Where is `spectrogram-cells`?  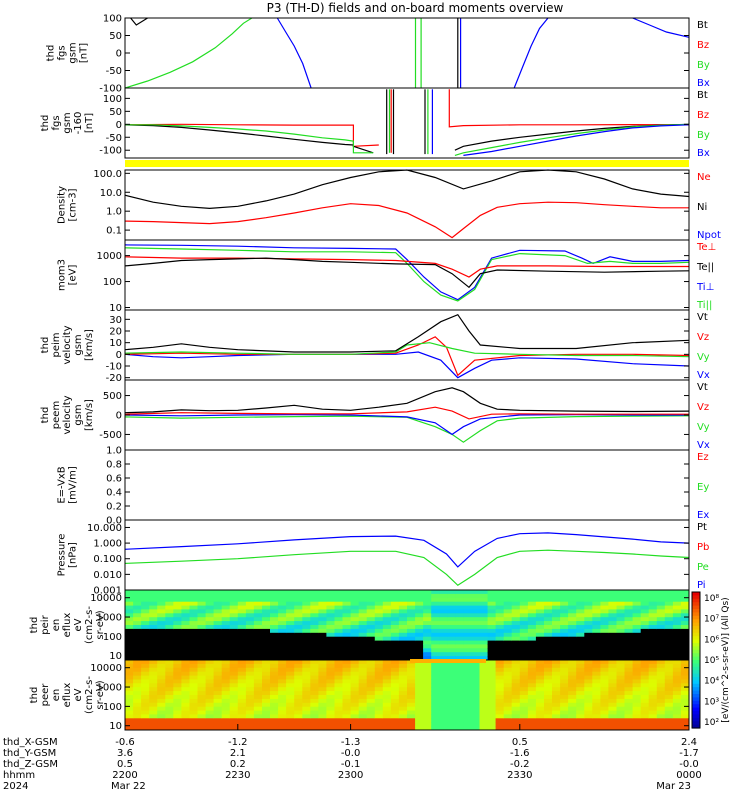 spectrogram-cells is located at coordinates (407, 625).